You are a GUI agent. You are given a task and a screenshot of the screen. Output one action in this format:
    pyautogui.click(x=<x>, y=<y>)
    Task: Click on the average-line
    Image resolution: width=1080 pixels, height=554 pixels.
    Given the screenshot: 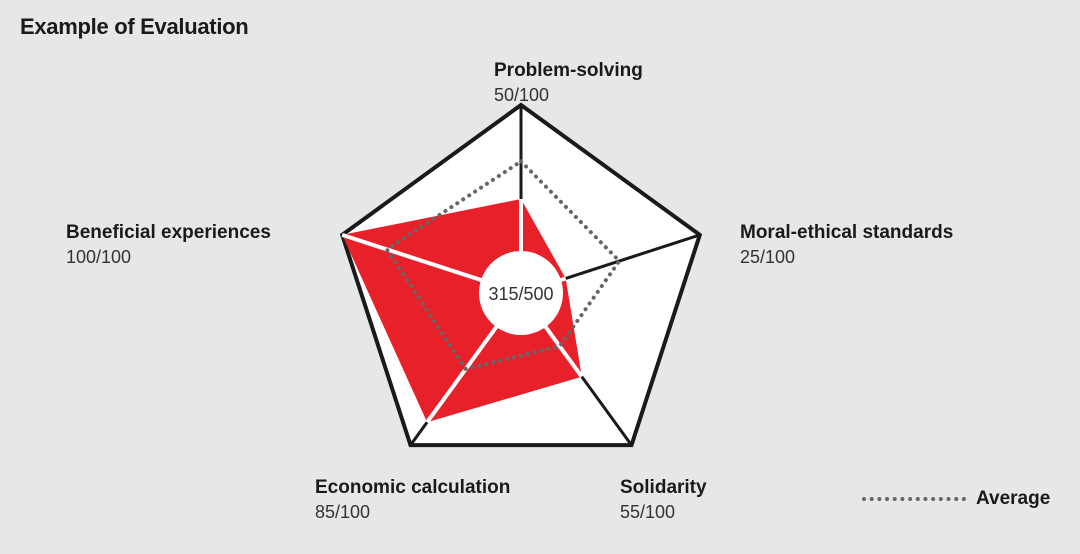 What is the action you would take?
    pyautogui.click(x=503, y=265)
    